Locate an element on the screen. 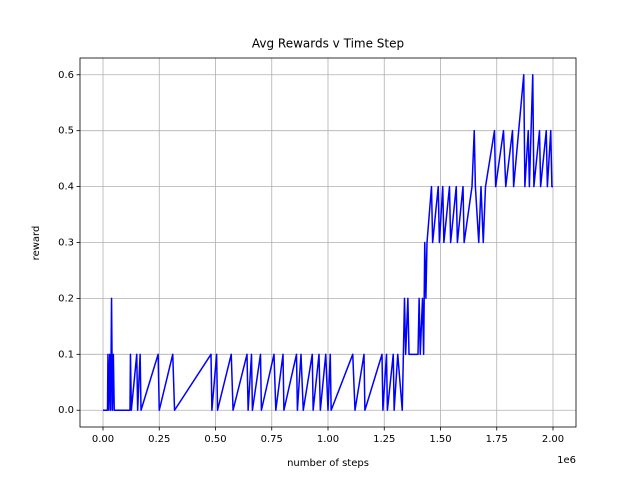  y-tick-label: 0.6 is located at coordinates (66, 75).